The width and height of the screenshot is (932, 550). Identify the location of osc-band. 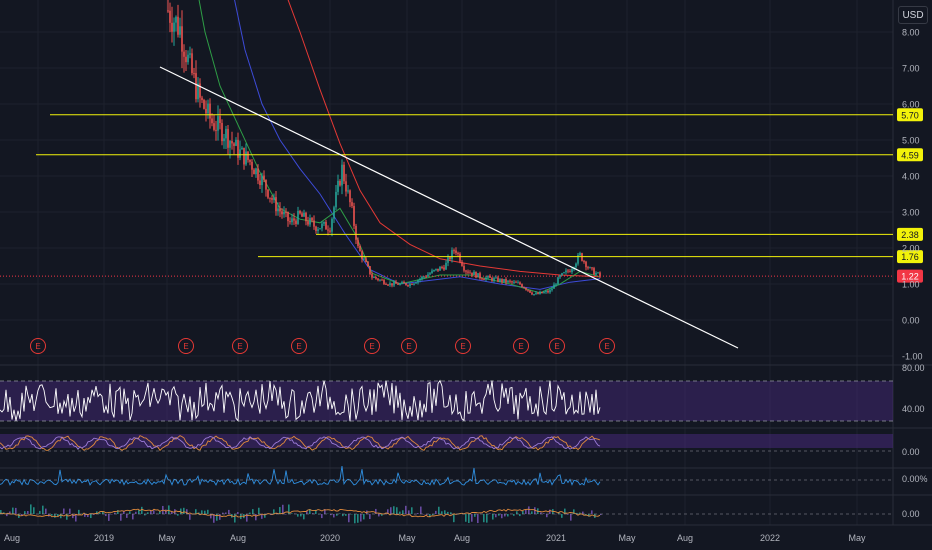
(446, 441).